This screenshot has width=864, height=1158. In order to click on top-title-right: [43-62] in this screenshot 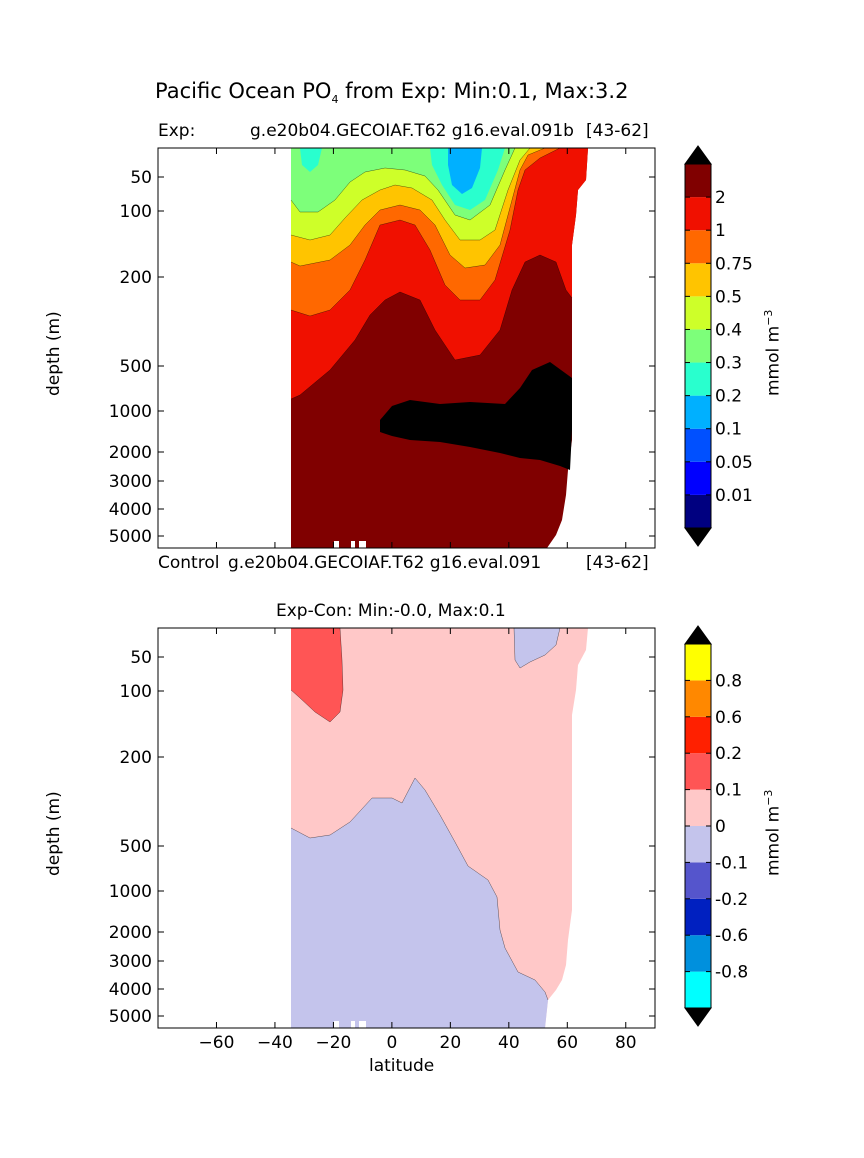, I will do `click(617, 131)`.